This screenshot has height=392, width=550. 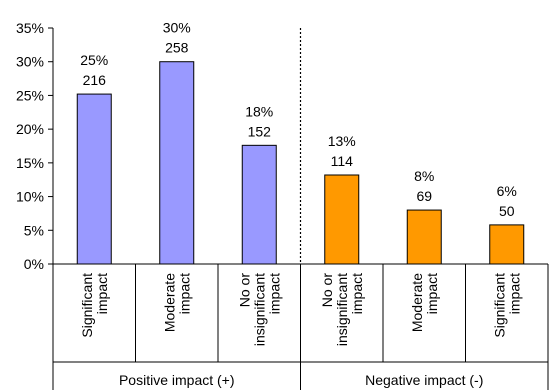 I want to click on bar-count-label: 50, so click(x=507, y=211).